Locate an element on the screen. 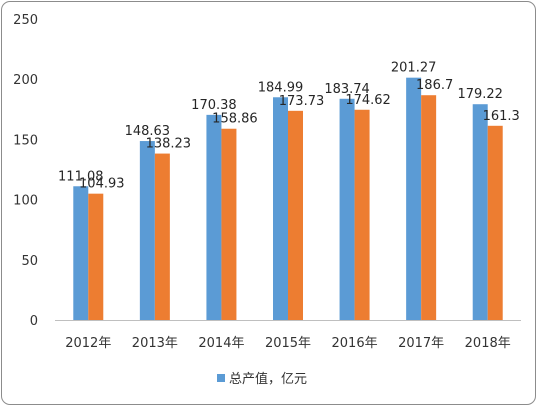 Image resolution: width=539 pixels, height=408 pixels. data-label-series2-0: 104.93 is located at coordinates (102, 184).